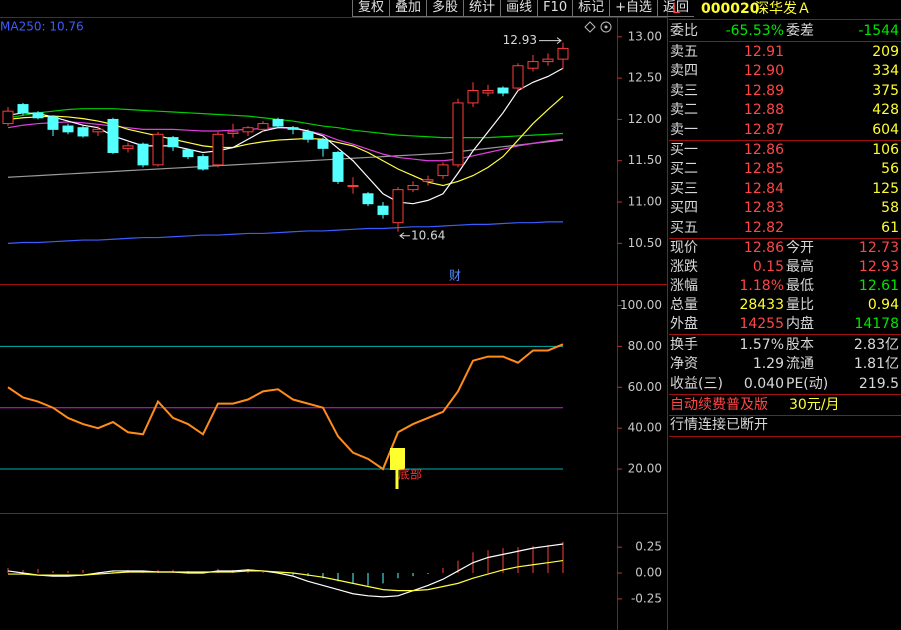  What do you see at coordinates (684, 266) in the screenshot?
I see `label: 涨跌` at bounding box center [684, 266].